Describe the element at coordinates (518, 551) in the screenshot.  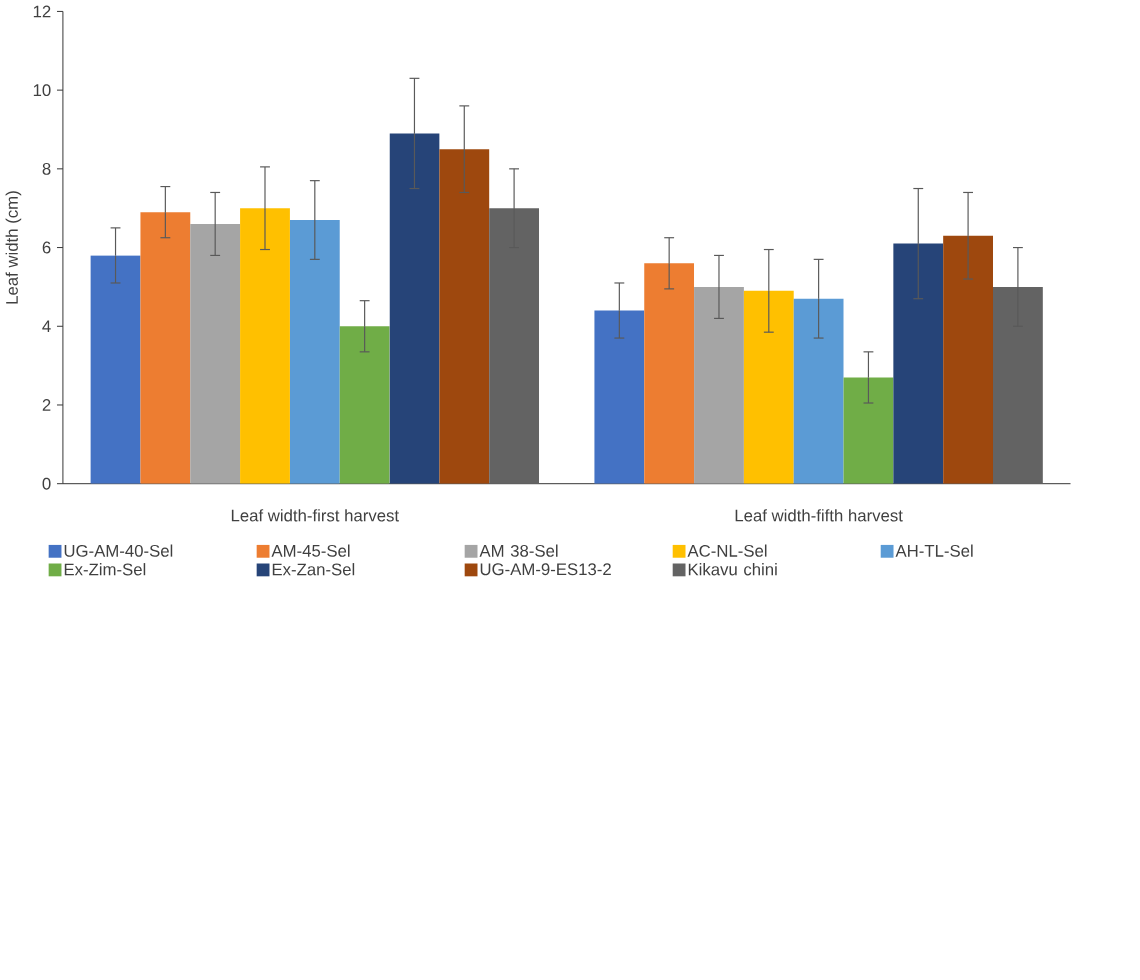
I see `legend-label: AM 38-Sel` at that location.